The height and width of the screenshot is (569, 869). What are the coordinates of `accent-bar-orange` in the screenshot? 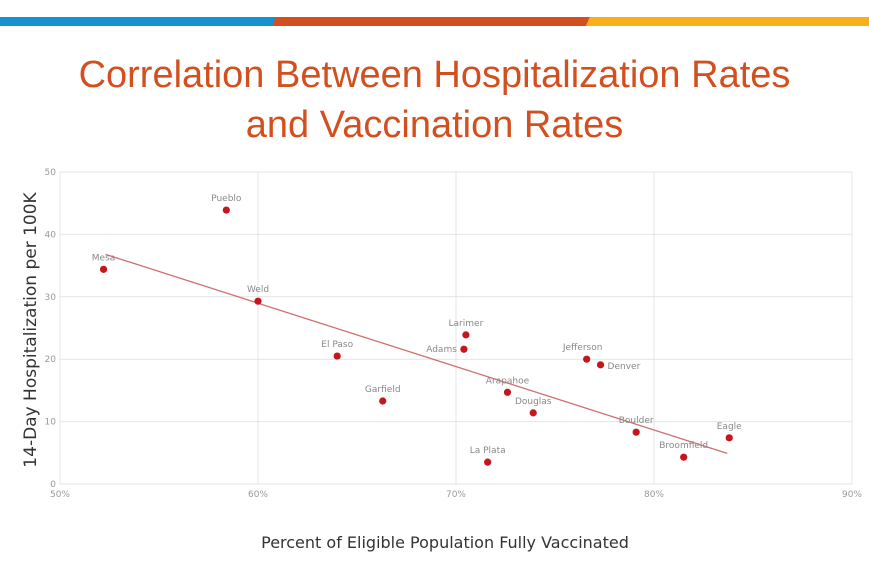 It's located at (431, 21).